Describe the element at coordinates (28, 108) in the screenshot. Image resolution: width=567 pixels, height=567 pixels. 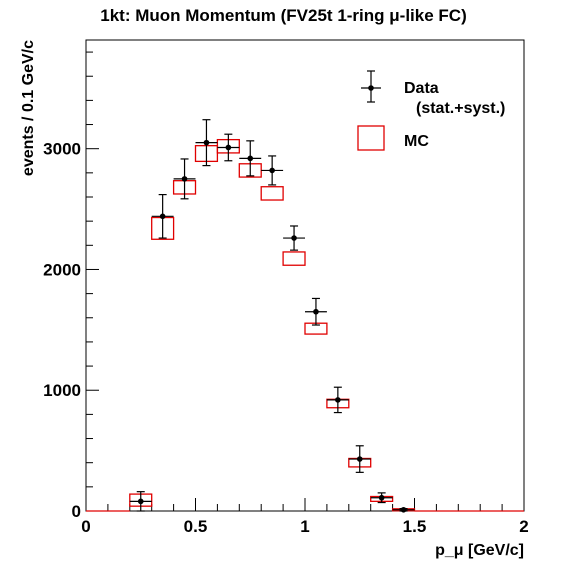
I see `y-axis-label: events / 0.1 GeV/c` at that location.